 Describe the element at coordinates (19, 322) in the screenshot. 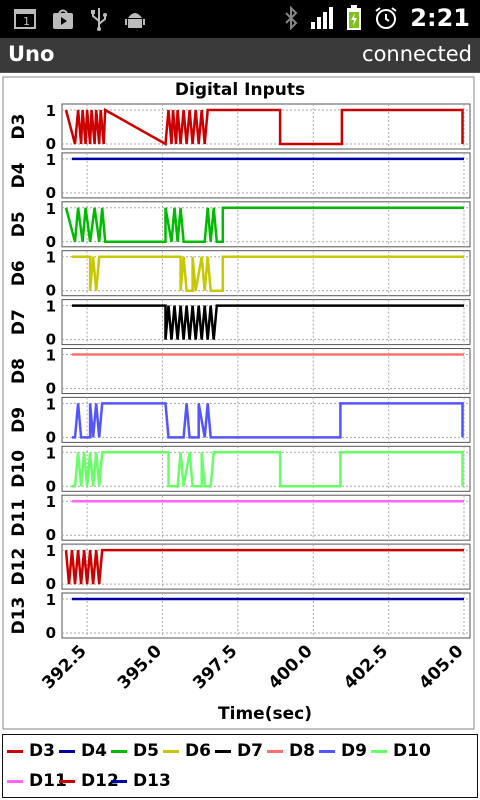

I see `series-label-d7: D7` at that location.